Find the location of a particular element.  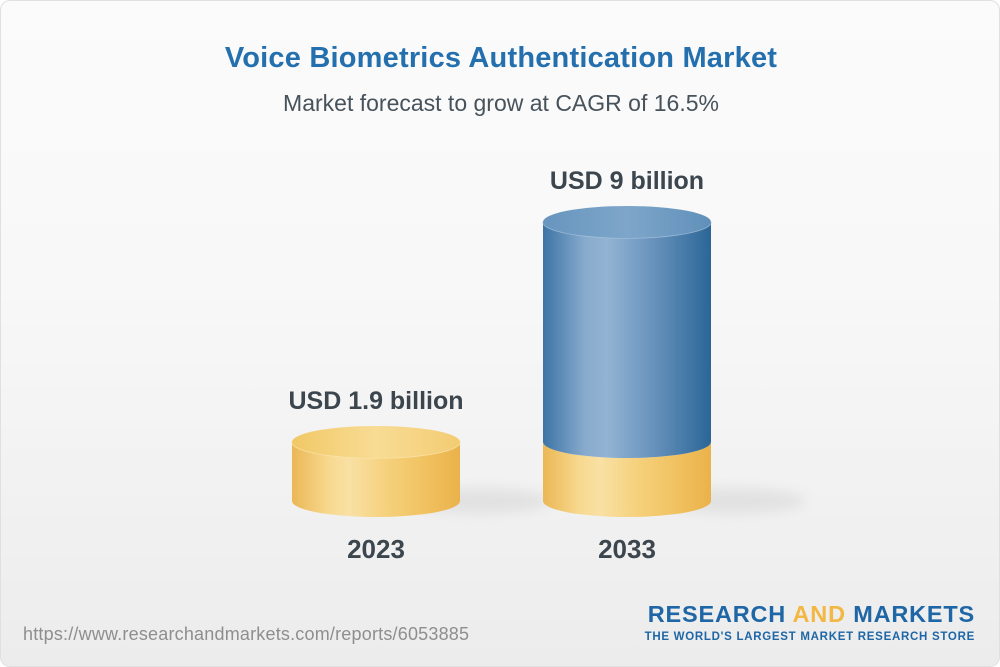

value-label-2023: USD 1.9 billion is located at coordinates (376, 401).